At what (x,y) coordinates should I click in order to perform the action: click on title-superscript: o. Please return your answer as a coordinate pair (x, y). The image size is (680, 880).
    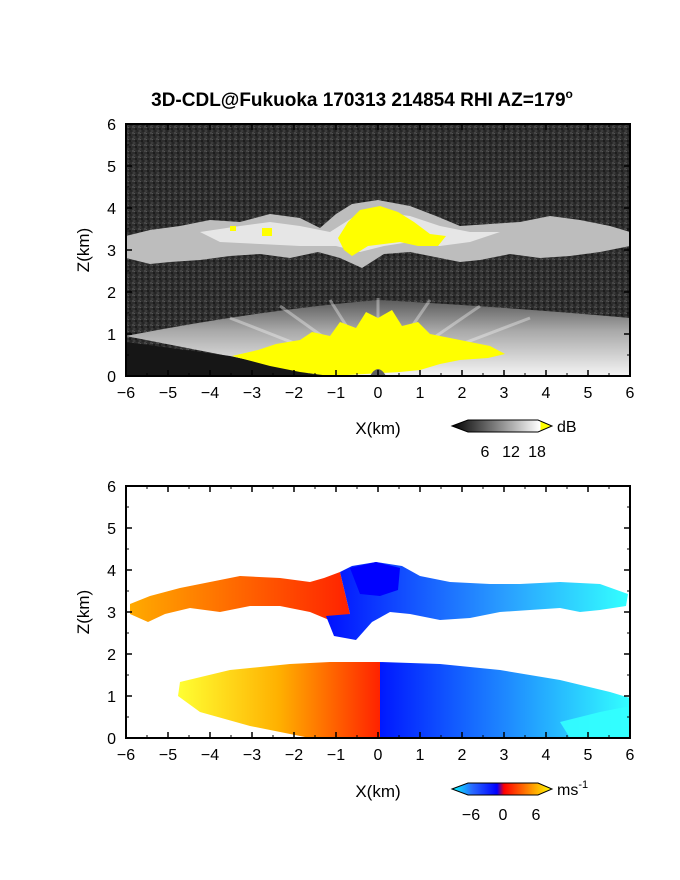
    Looking at the image, I should click on (569, 94).